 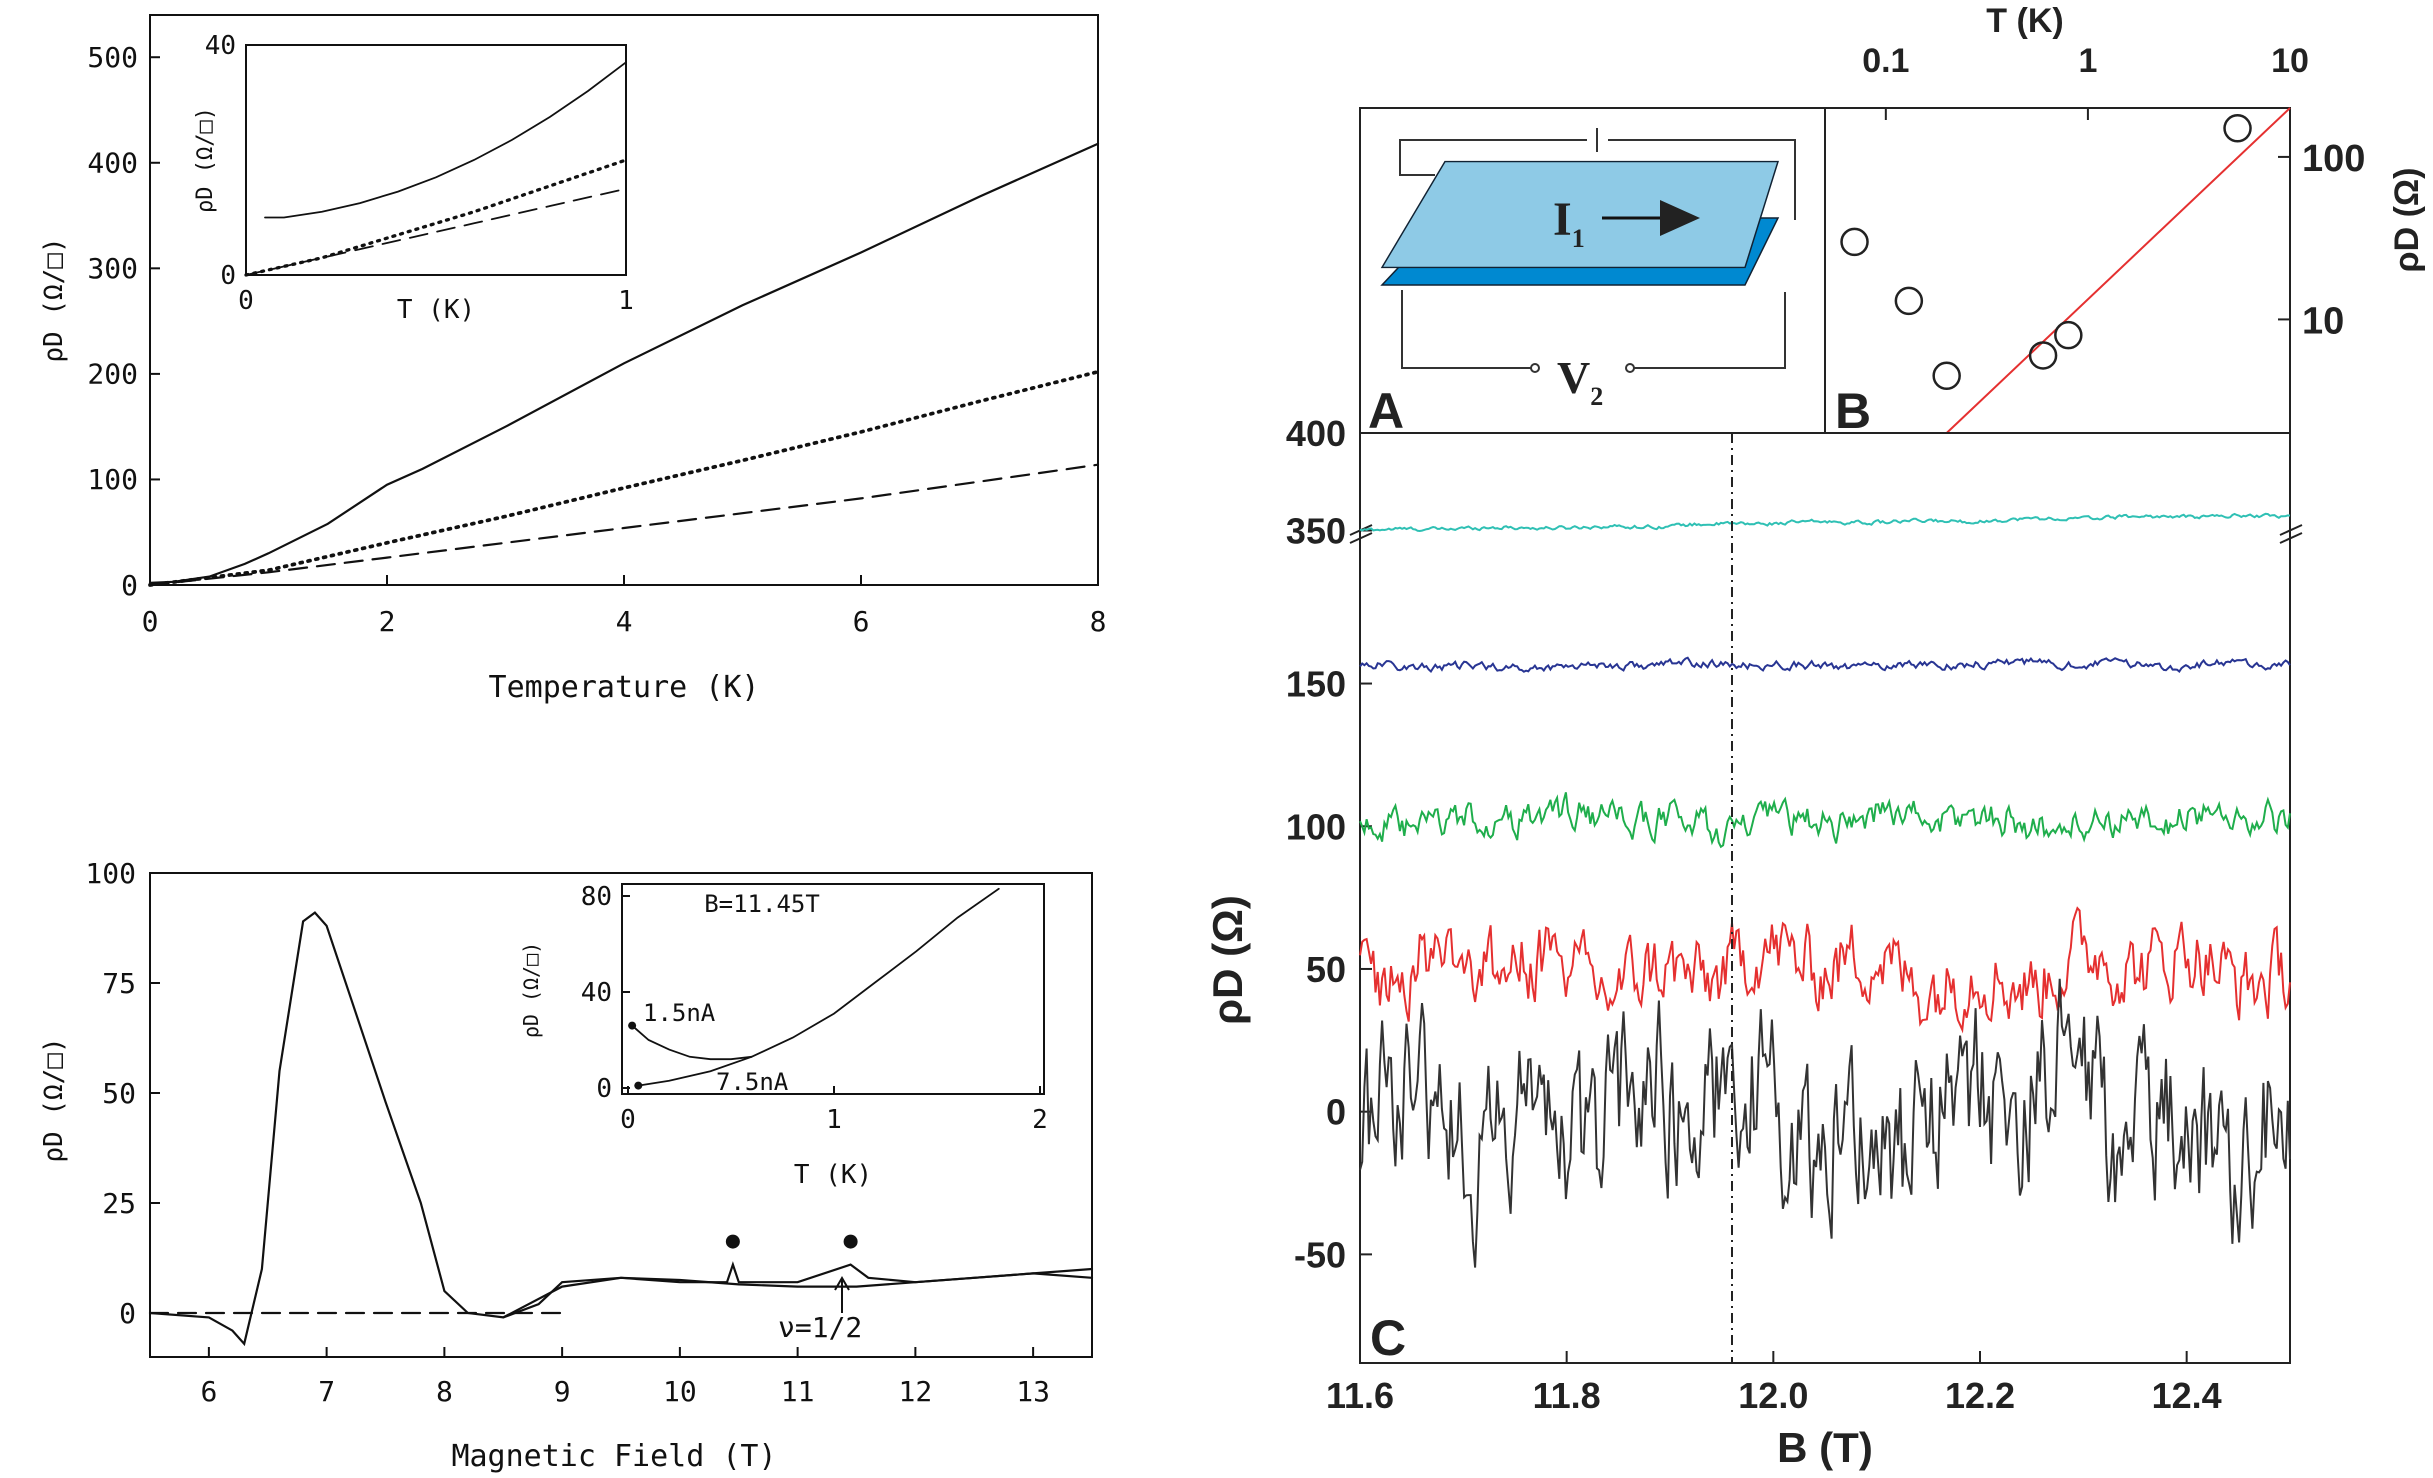 I want to click on panel-c-label: C, so click(x=1388, y=1338).